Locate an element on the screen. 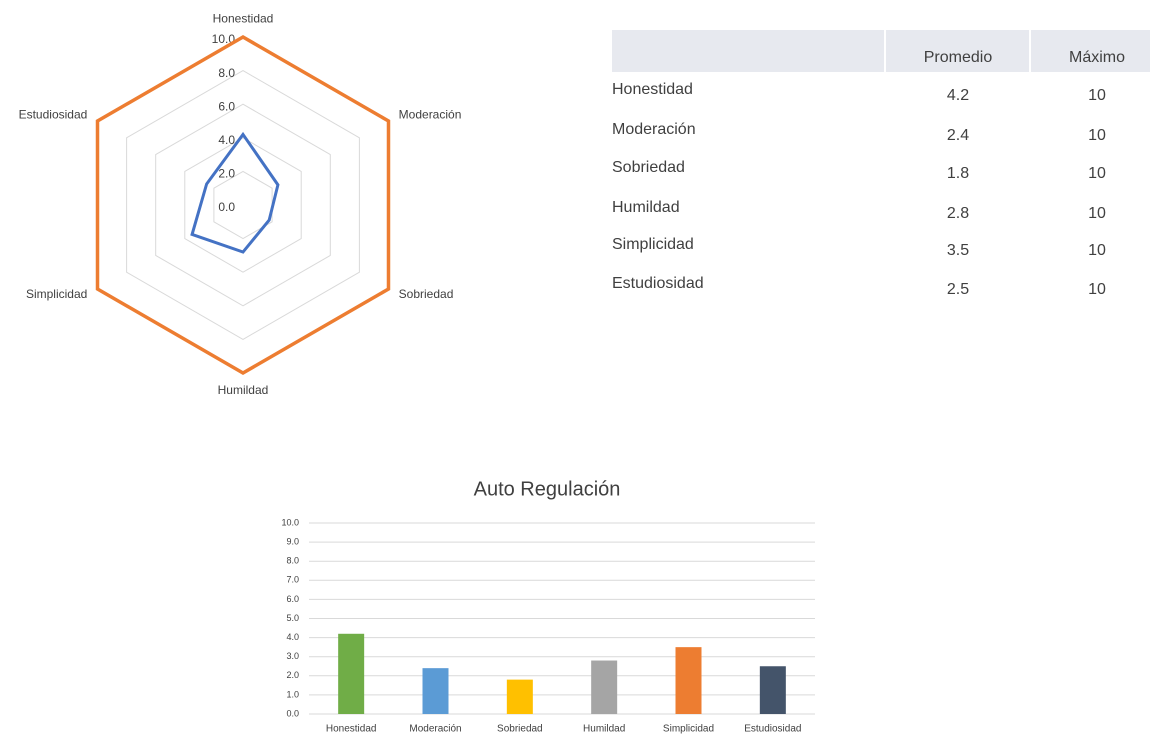 The height and width of the screenshot is (734, 1164). y-tick-label: 4.0 is located at coordinates (292, 637).